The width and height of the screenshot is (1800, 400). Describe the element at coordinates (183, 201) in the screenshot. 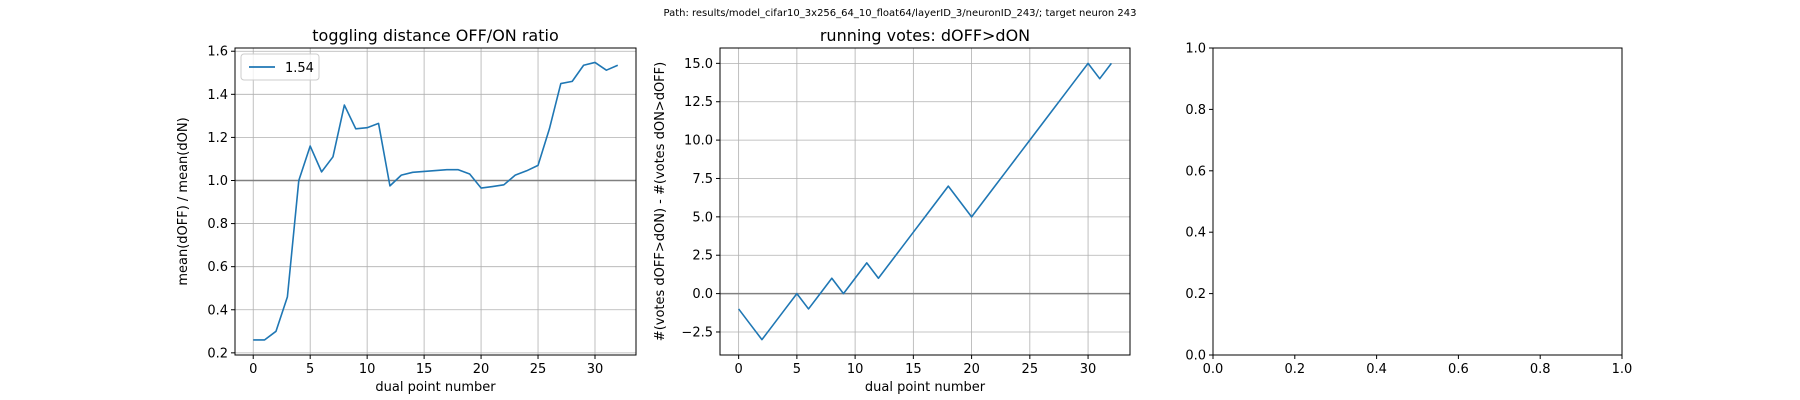

I see `subplot-ratio-ylabel: mean(dOFF) / mean(dON)` at that location.